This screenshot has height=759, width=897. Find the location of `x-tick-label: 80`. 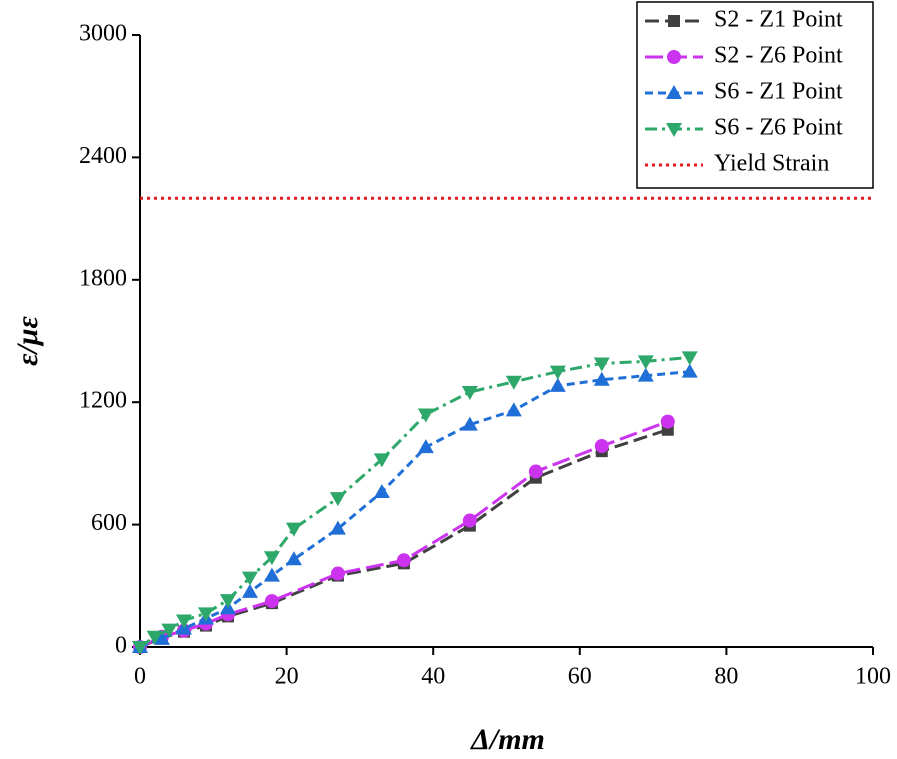

x-tick-label: 80 is located at coordinates (726, 677).